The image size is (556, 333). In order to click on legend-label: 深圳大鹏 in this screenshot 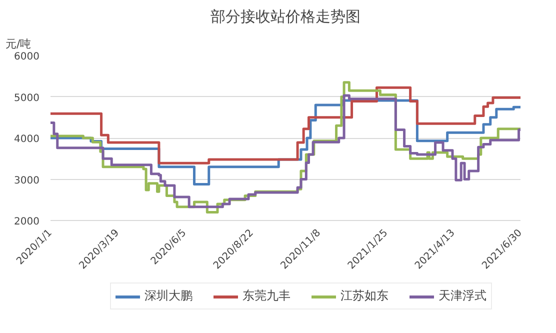, I will do `click(168, 296)`.